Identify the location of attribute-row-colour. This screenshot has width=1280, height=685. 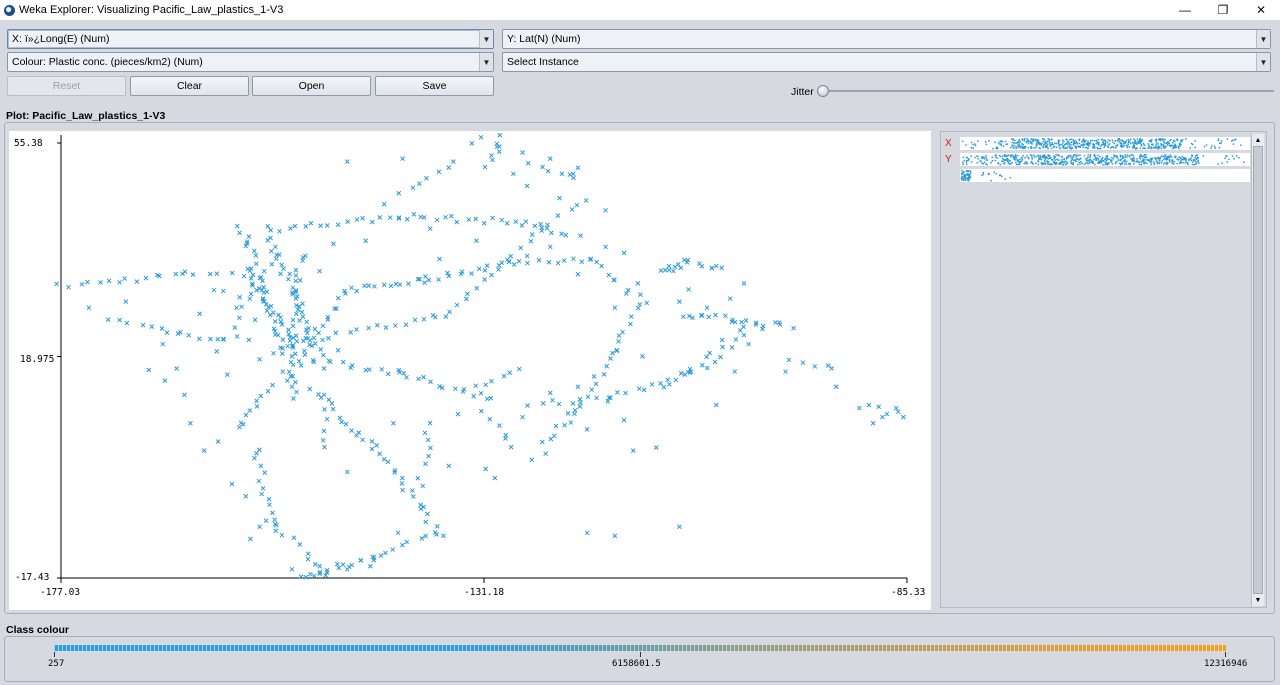
(1096, 176).